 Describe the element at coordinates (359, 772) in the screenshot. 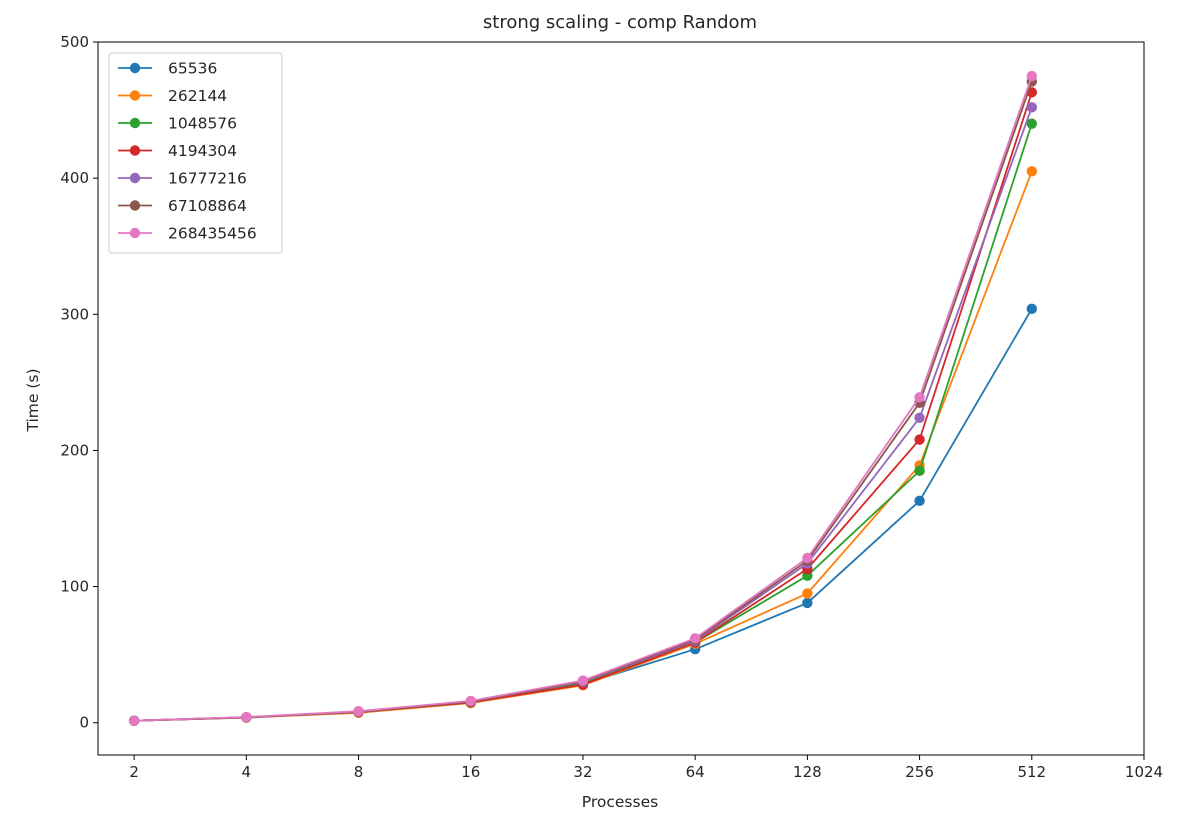

I see `x-tick-label: 8` at that location.